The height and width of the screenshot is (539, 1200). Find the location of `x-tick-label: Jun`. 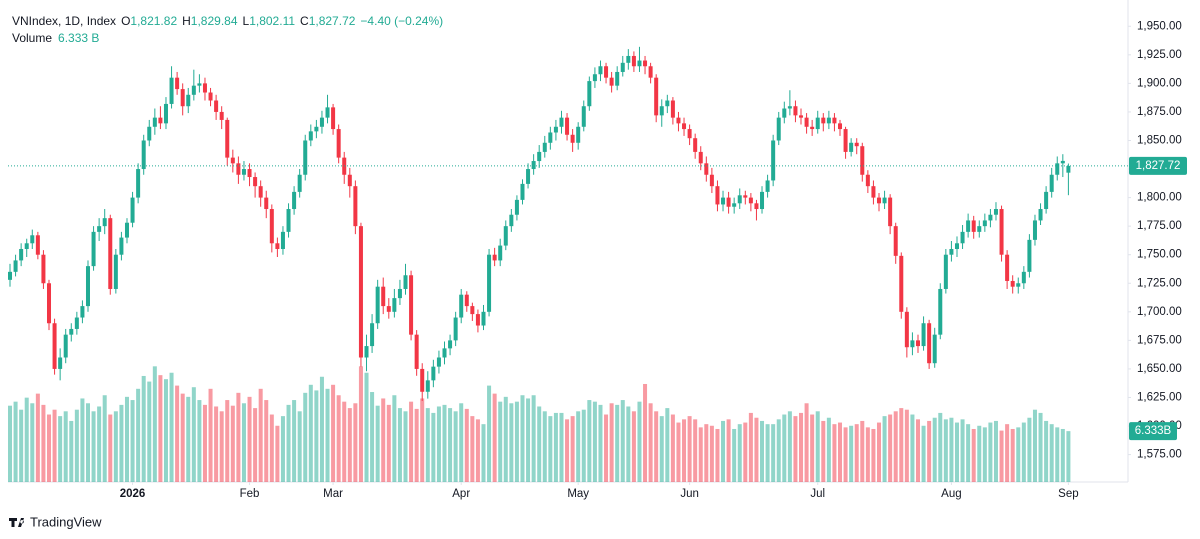

x-tick-label: Jun is located at coordinates (689, 494).